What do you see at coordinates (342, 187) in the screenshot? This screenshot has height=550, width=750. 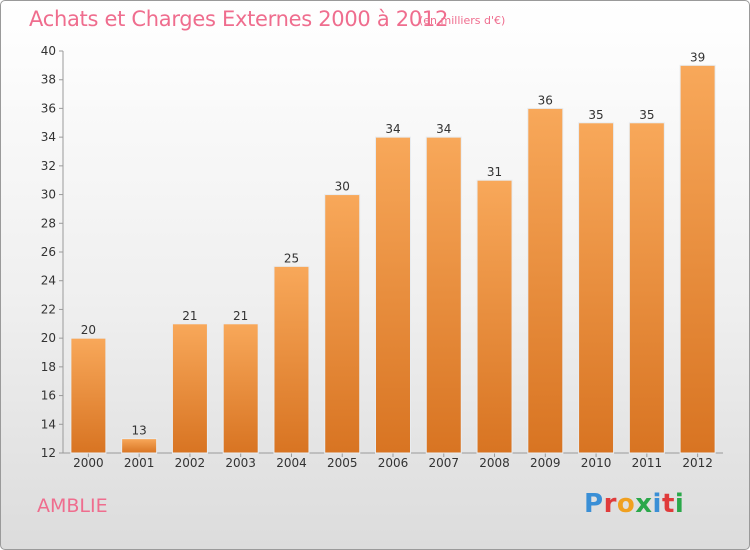 I see `bar-value-label: 30` at bounding box center [342, 187].